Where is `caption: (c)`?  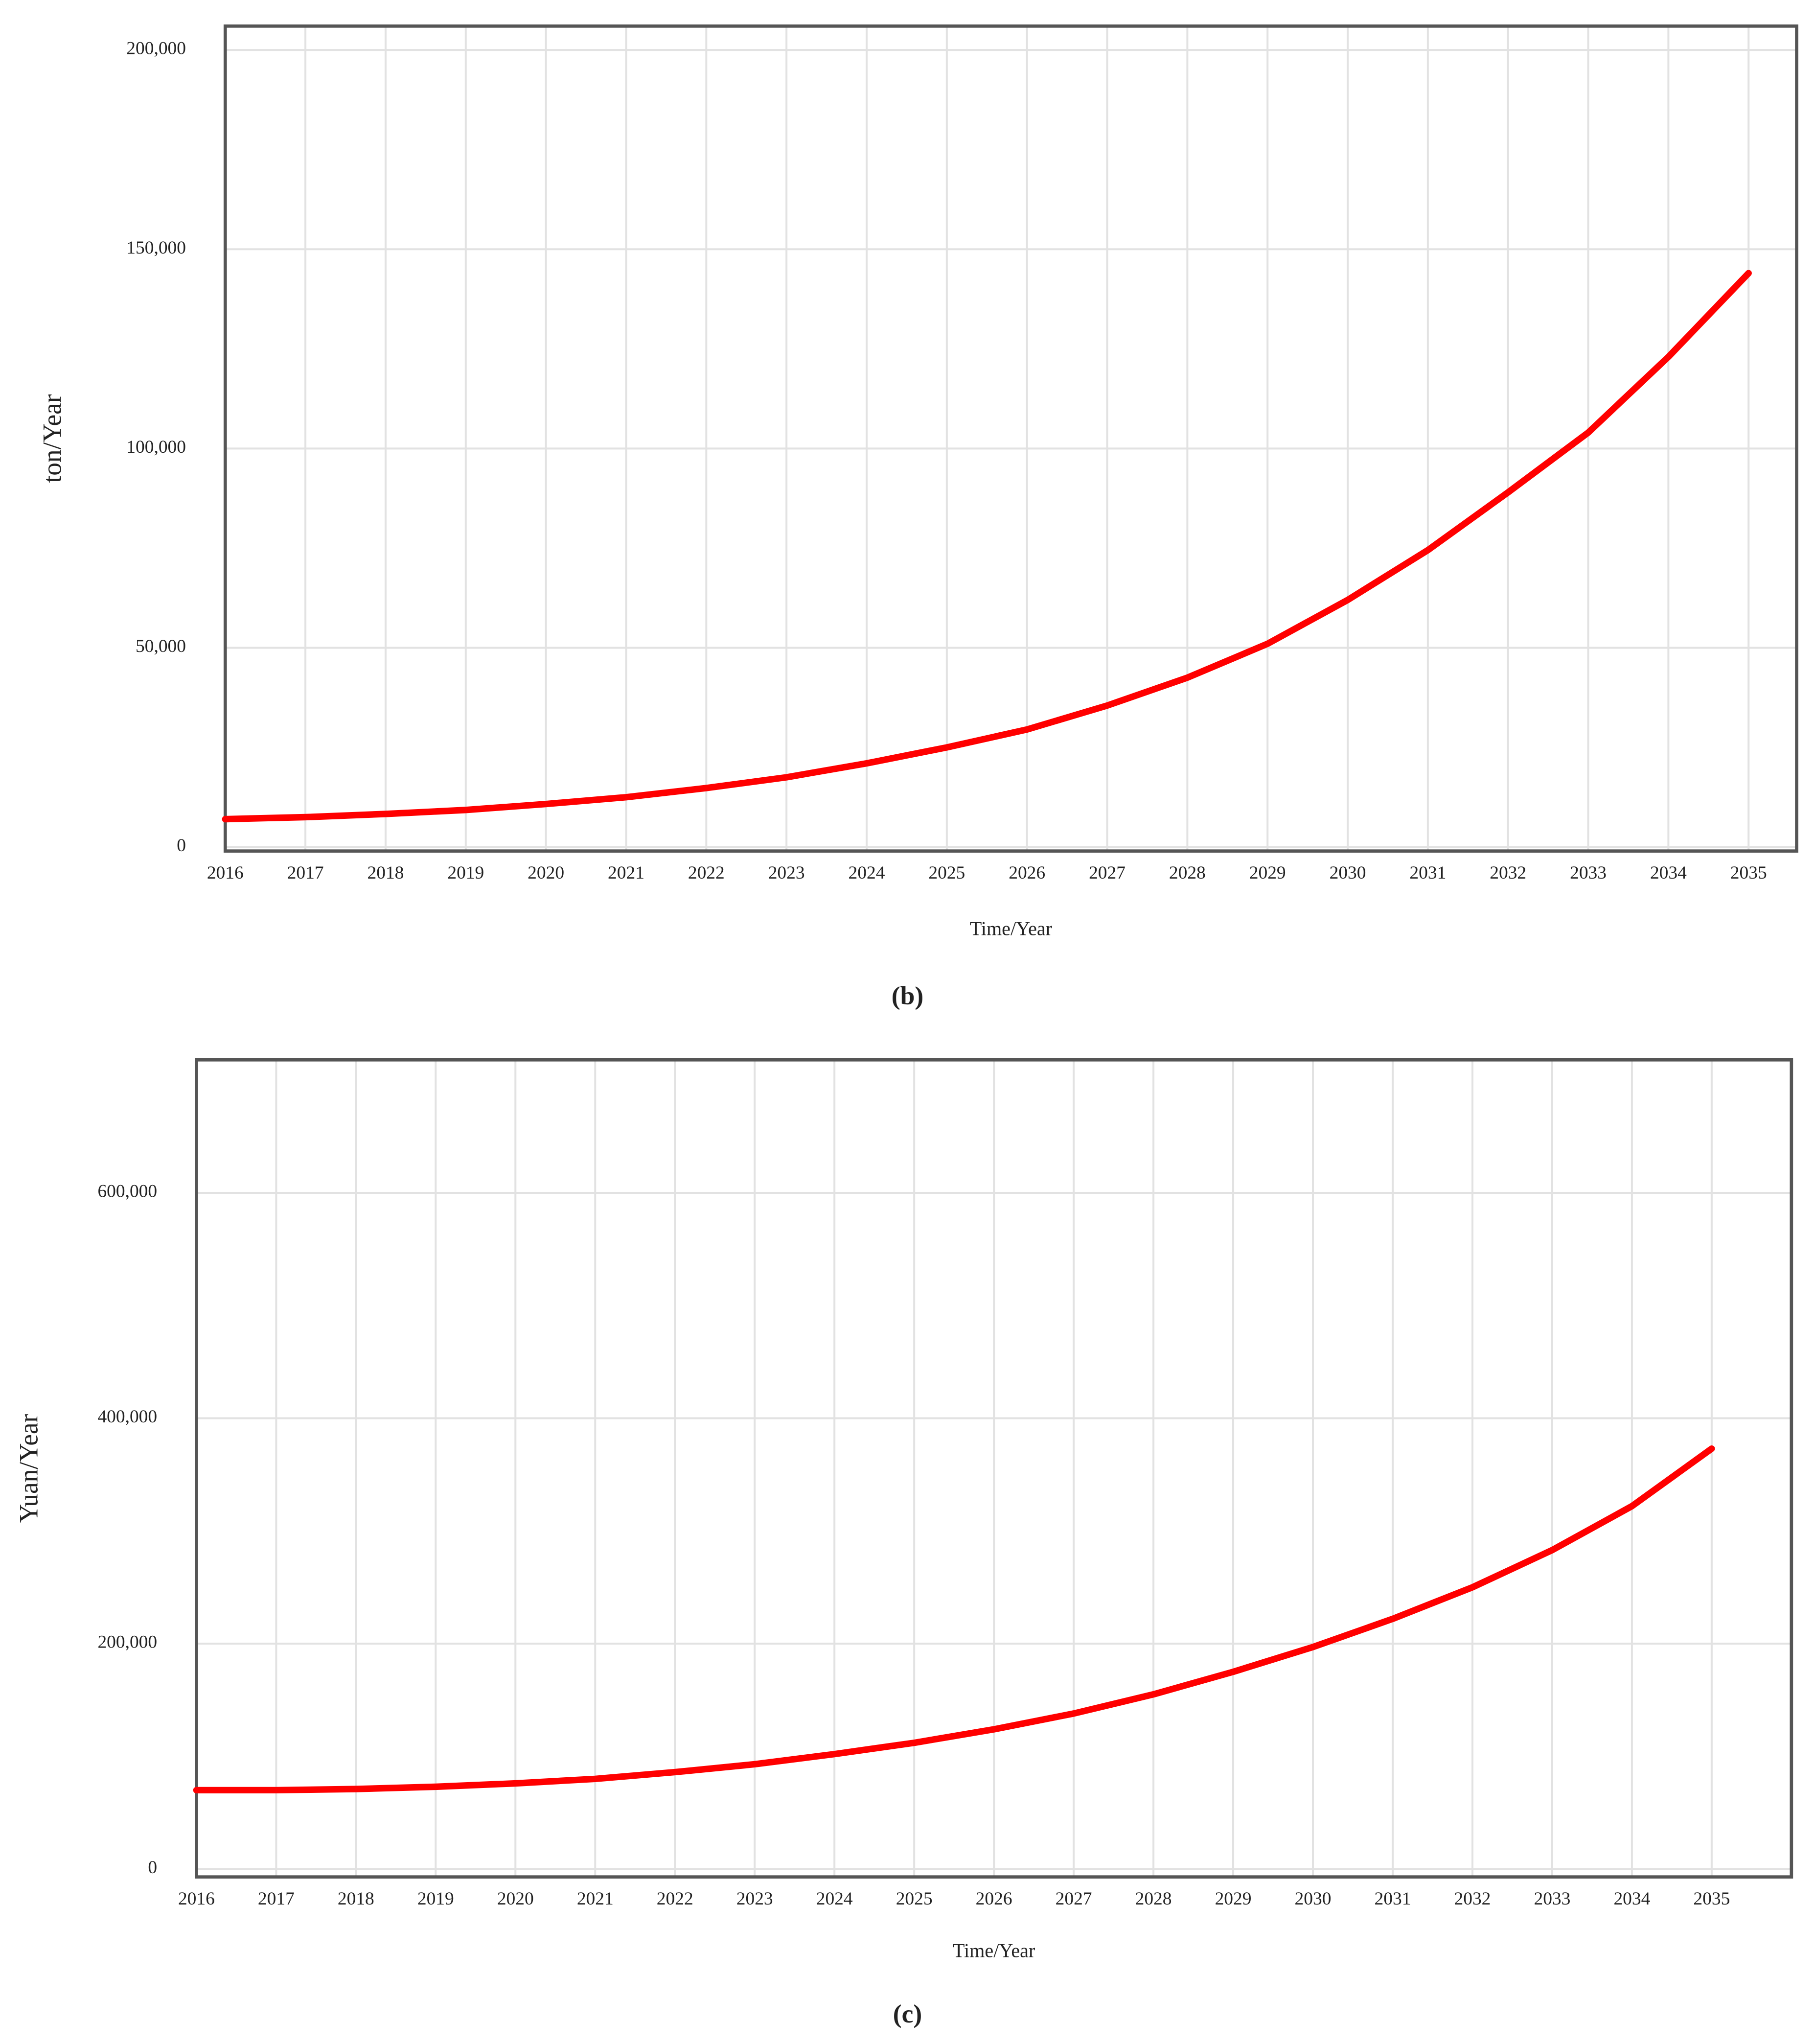
caption: (c) is located at coordinates (907, 2013).